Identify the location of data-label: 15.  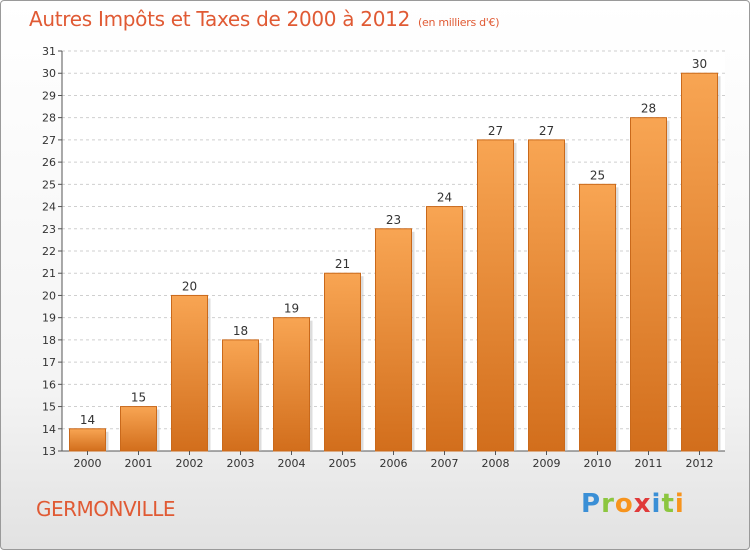
(138, 398).